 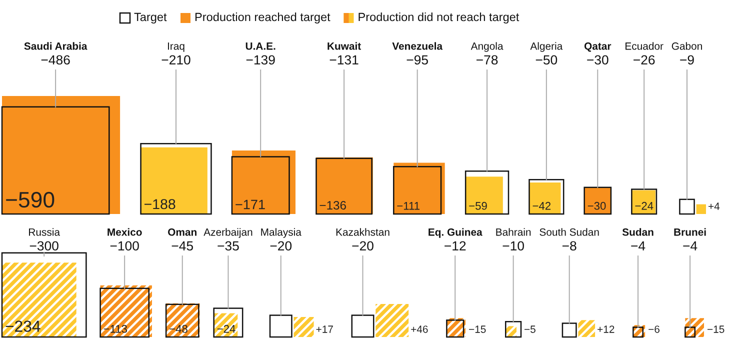 What do you see at coordinates (150, 18) in the screenshot?
I see `legend-label: Target` at bounding box center [150, 18].